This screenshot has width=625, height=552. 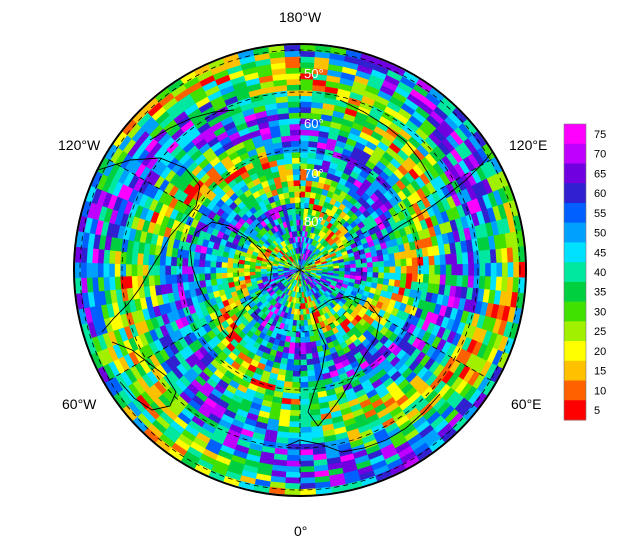 I want to click on colorbar-tick-label: 40, so click(x=600, y=273).